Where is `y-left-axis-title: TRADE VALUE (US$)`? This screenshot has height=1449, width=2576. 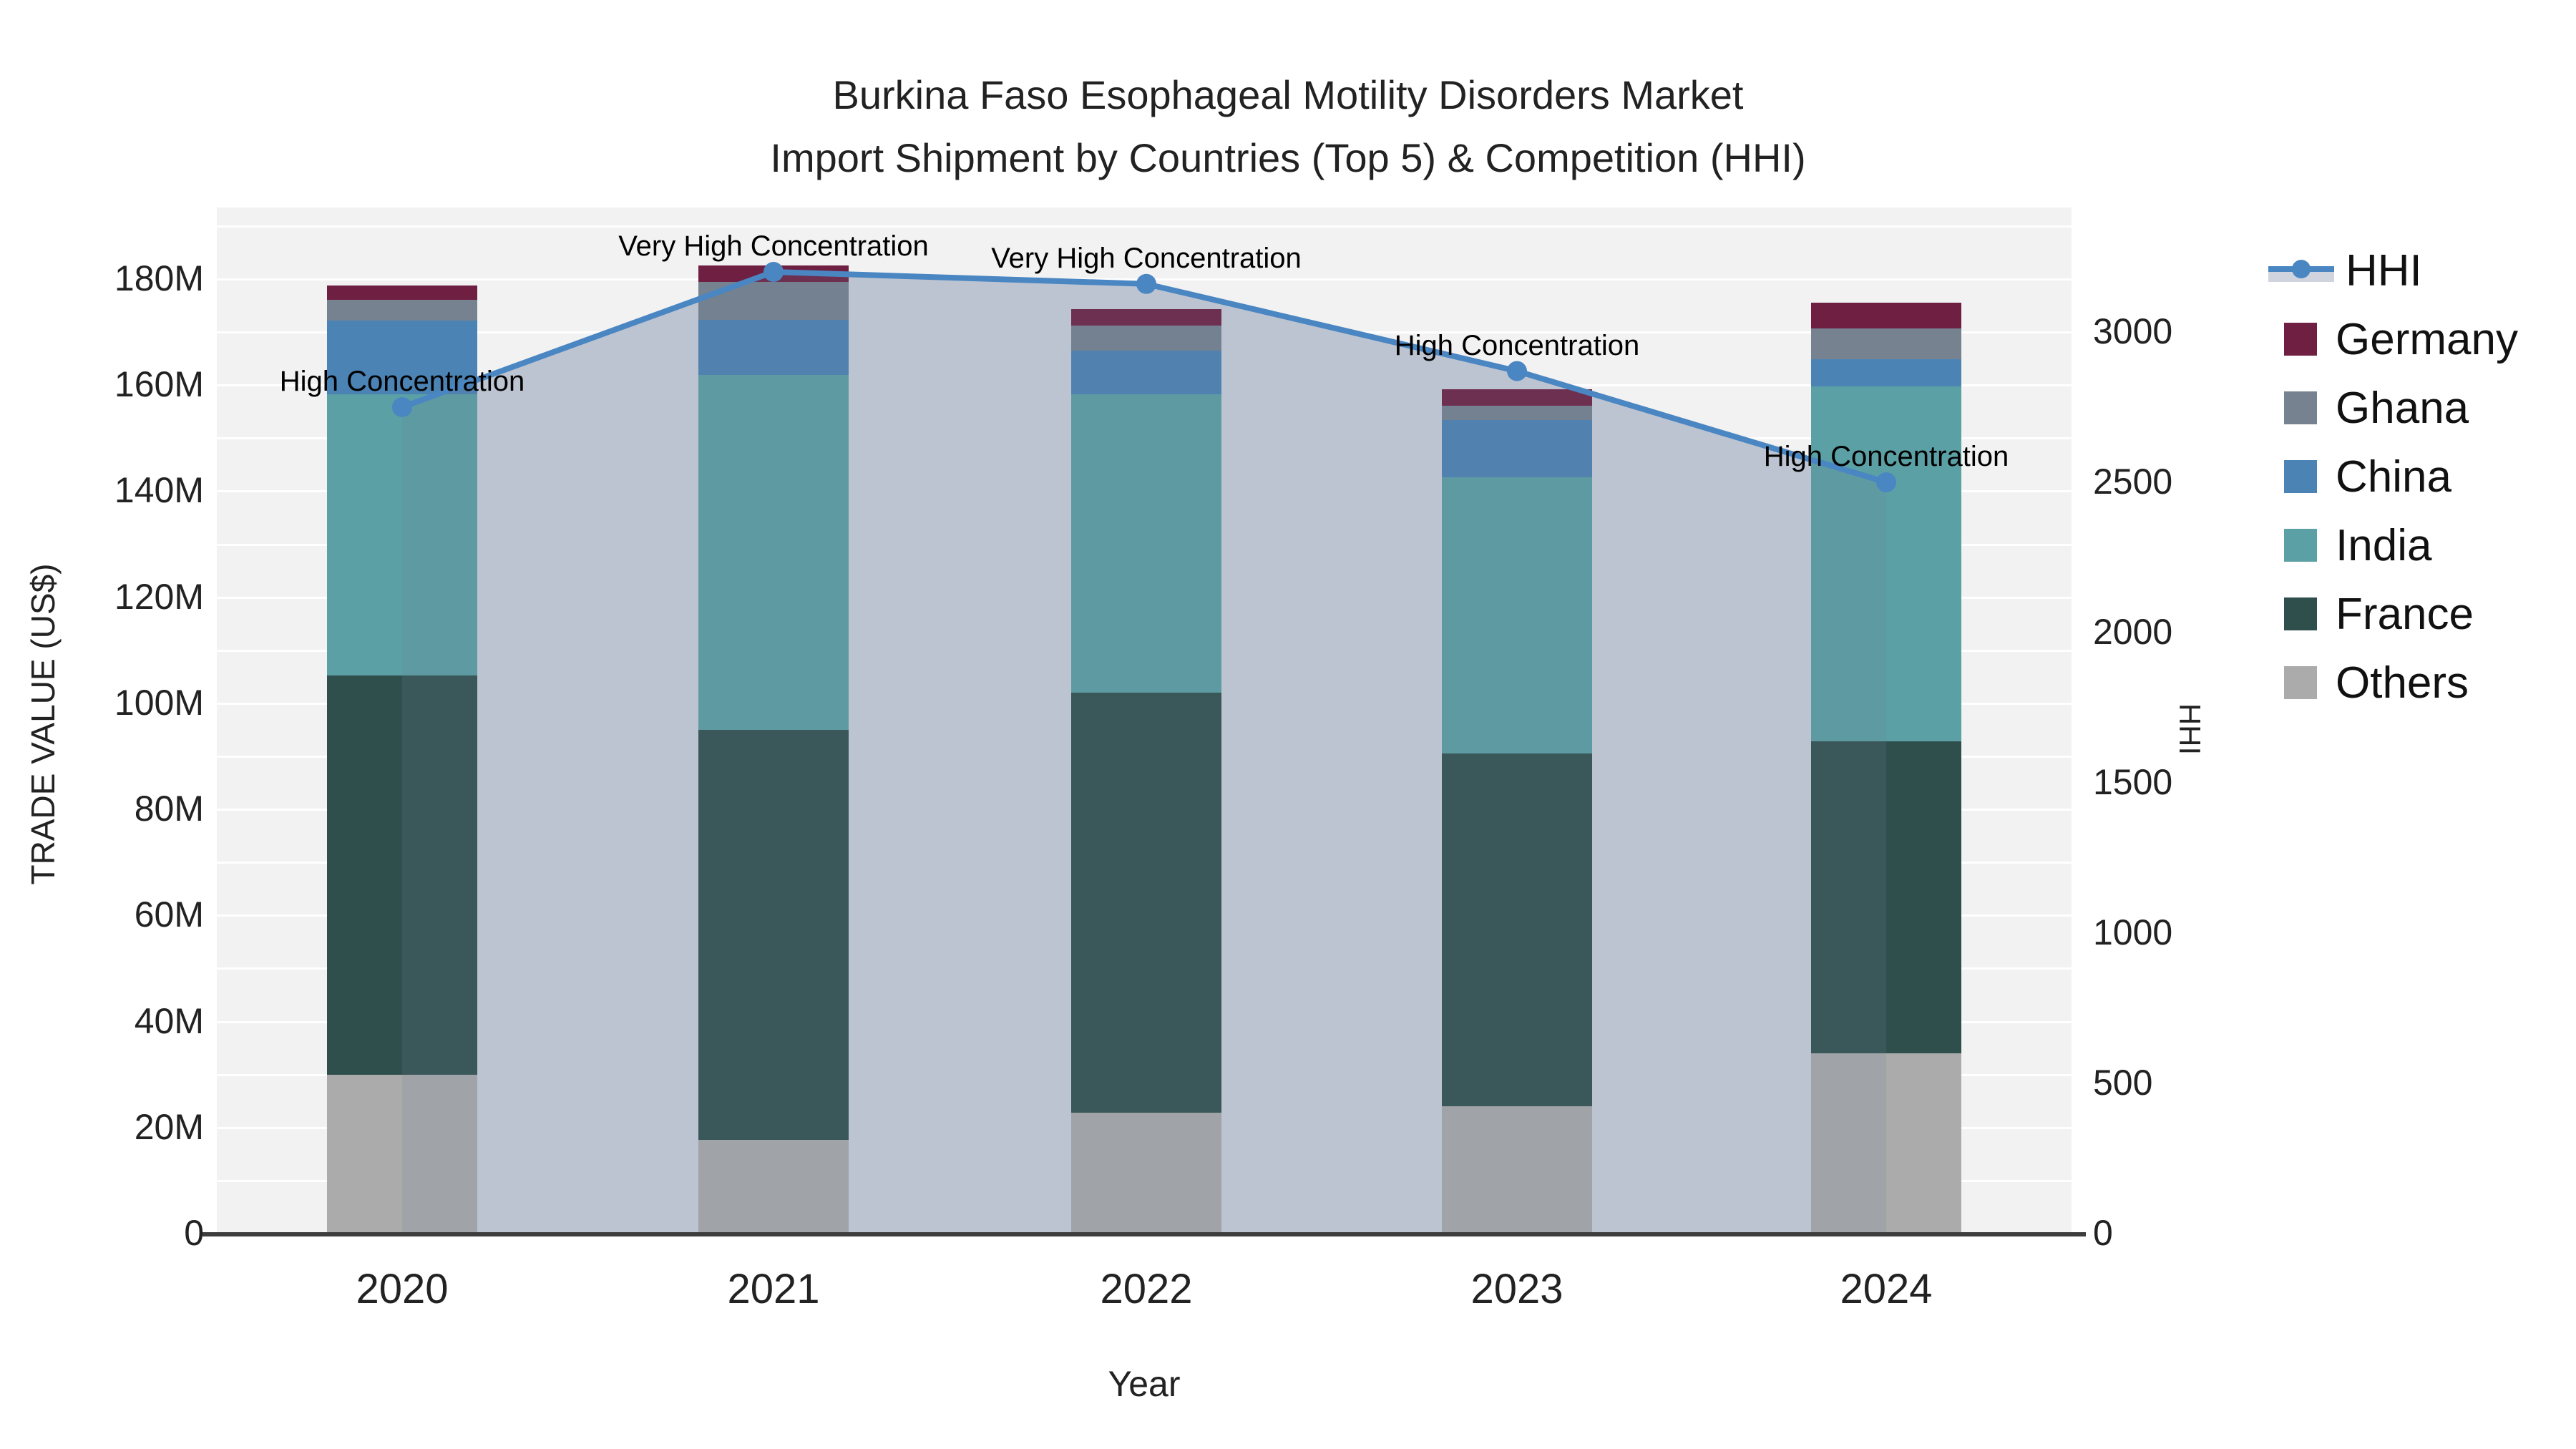
y-left-axis-title: TRADE VALUE (US$) is located at coordinates (43, 724).